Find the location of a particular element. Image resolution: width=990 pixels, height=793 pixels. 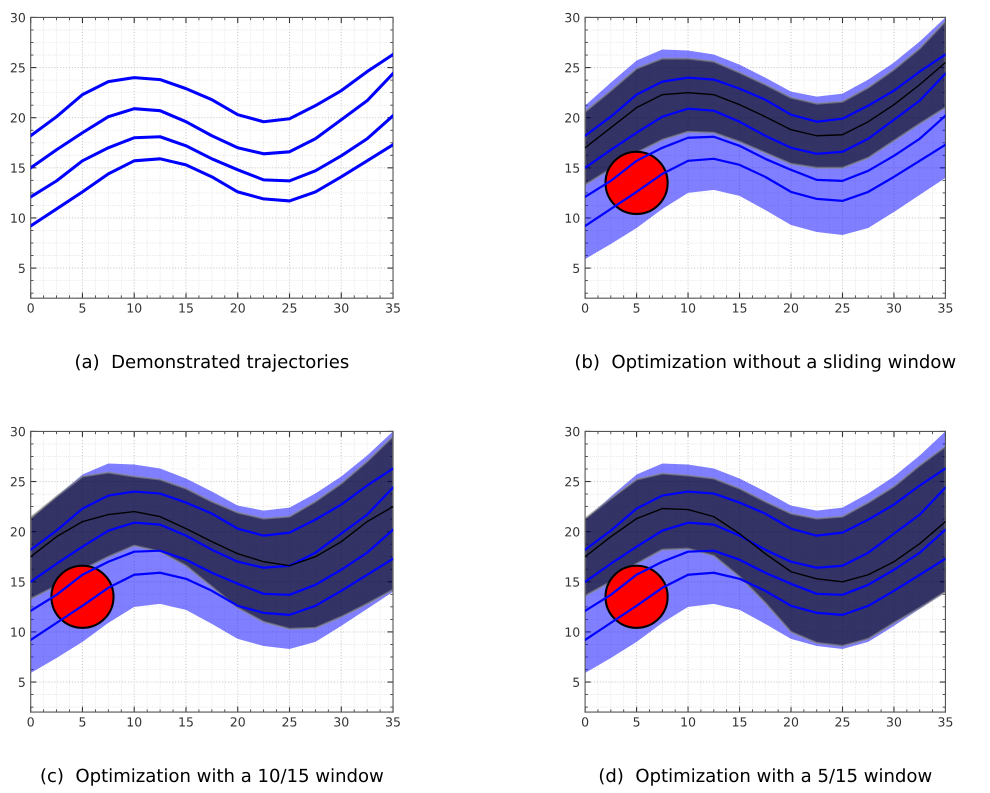

text: (a) Demonstrated trajectories is located at coordinates (212, 363).